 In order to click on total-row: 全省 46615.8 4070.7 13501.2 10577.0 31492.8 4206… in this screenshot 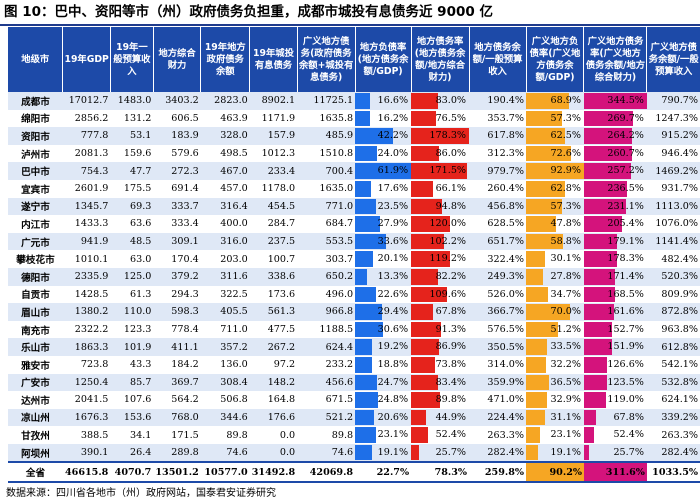, I will do `click(354, 472)`.